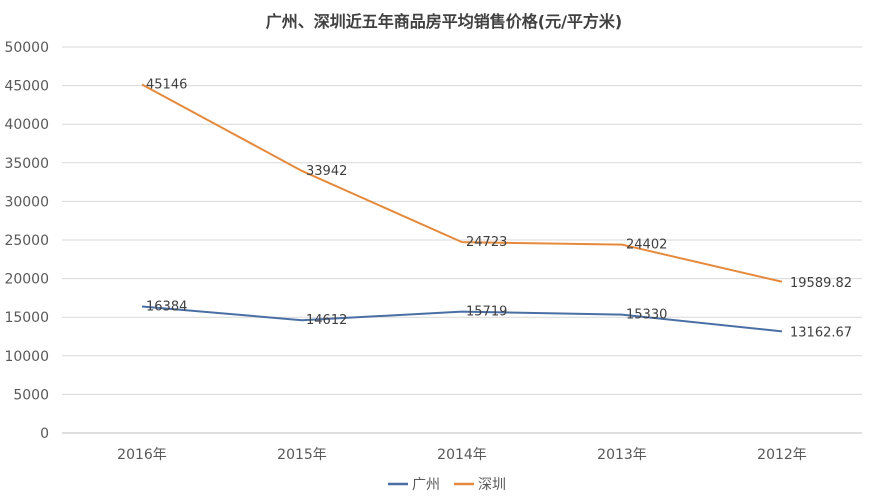 Image resolution: width=889 pixels, height=504 pixels. I want to click on data-label: 19589.82, so click(821, 283).